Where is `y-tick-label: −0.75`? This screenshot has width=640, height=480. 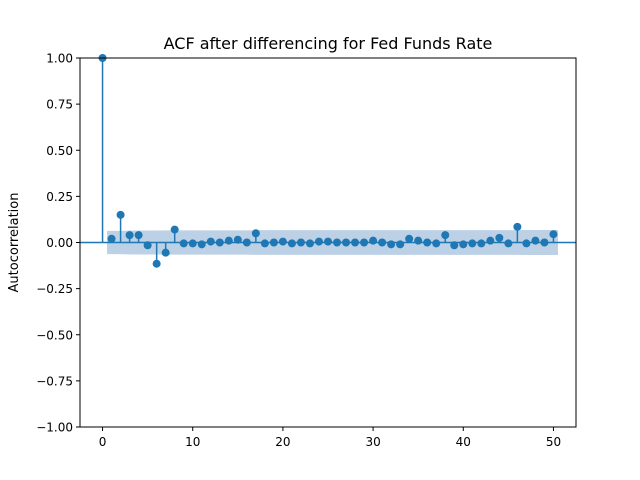 y-tick-label: −0.75 is located at coordinates (54, 381).